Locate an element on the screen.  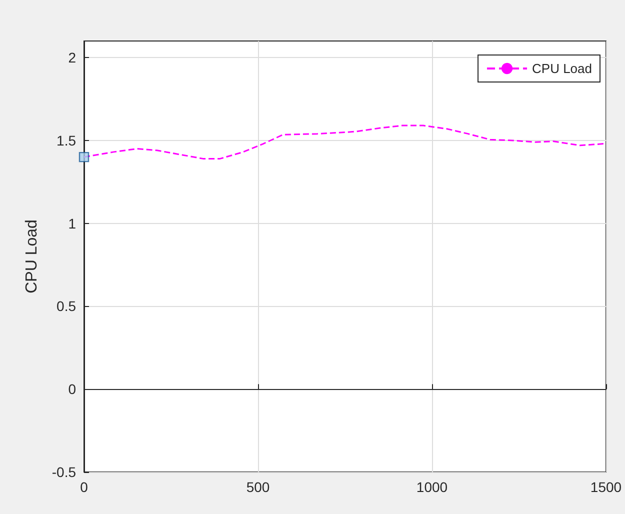
y-axis-title: CPU Load is located at coordinates (32, 257).